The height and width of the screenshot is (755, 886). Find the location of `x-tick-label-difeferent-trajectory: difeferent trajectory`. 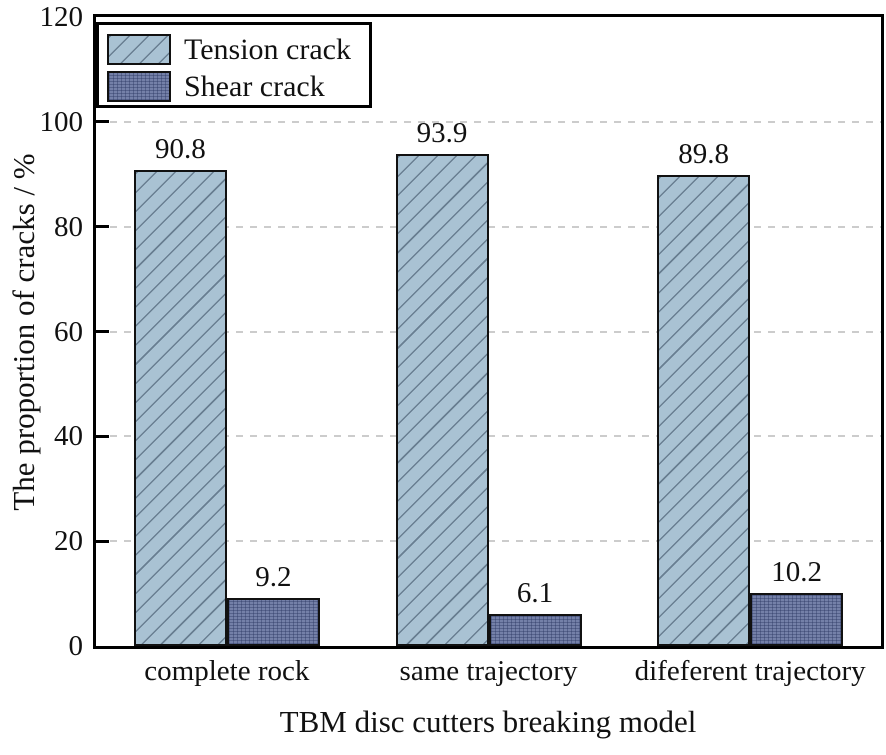

x-tick-label-difeferent-trajectory: difeferent trajectory is located at coordinates (750, 671).